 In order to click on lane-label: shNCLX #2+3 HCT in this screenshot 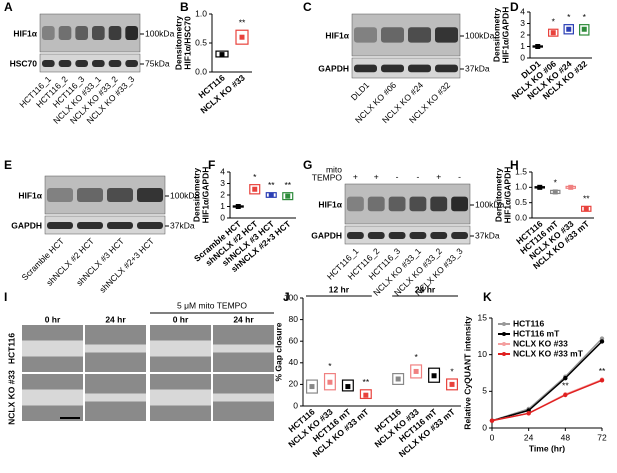, I will do `click(126, 265)`.